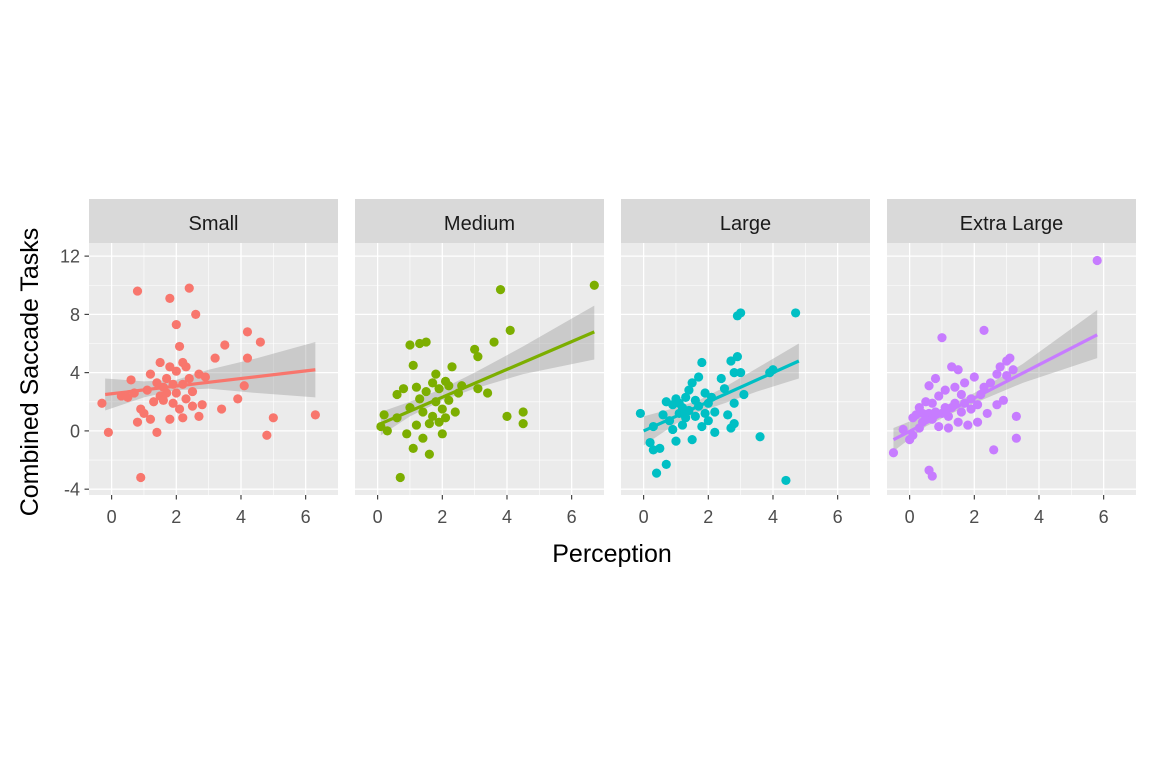 This screenshot has width=1152, height=768. What do you see at coordinates (608, 511) in the screenshot?
I see `x-axis: 0 2 4 6 0 2 4 6 0 2 4 6 0 2 4 6` at bounding box center [608, 511].